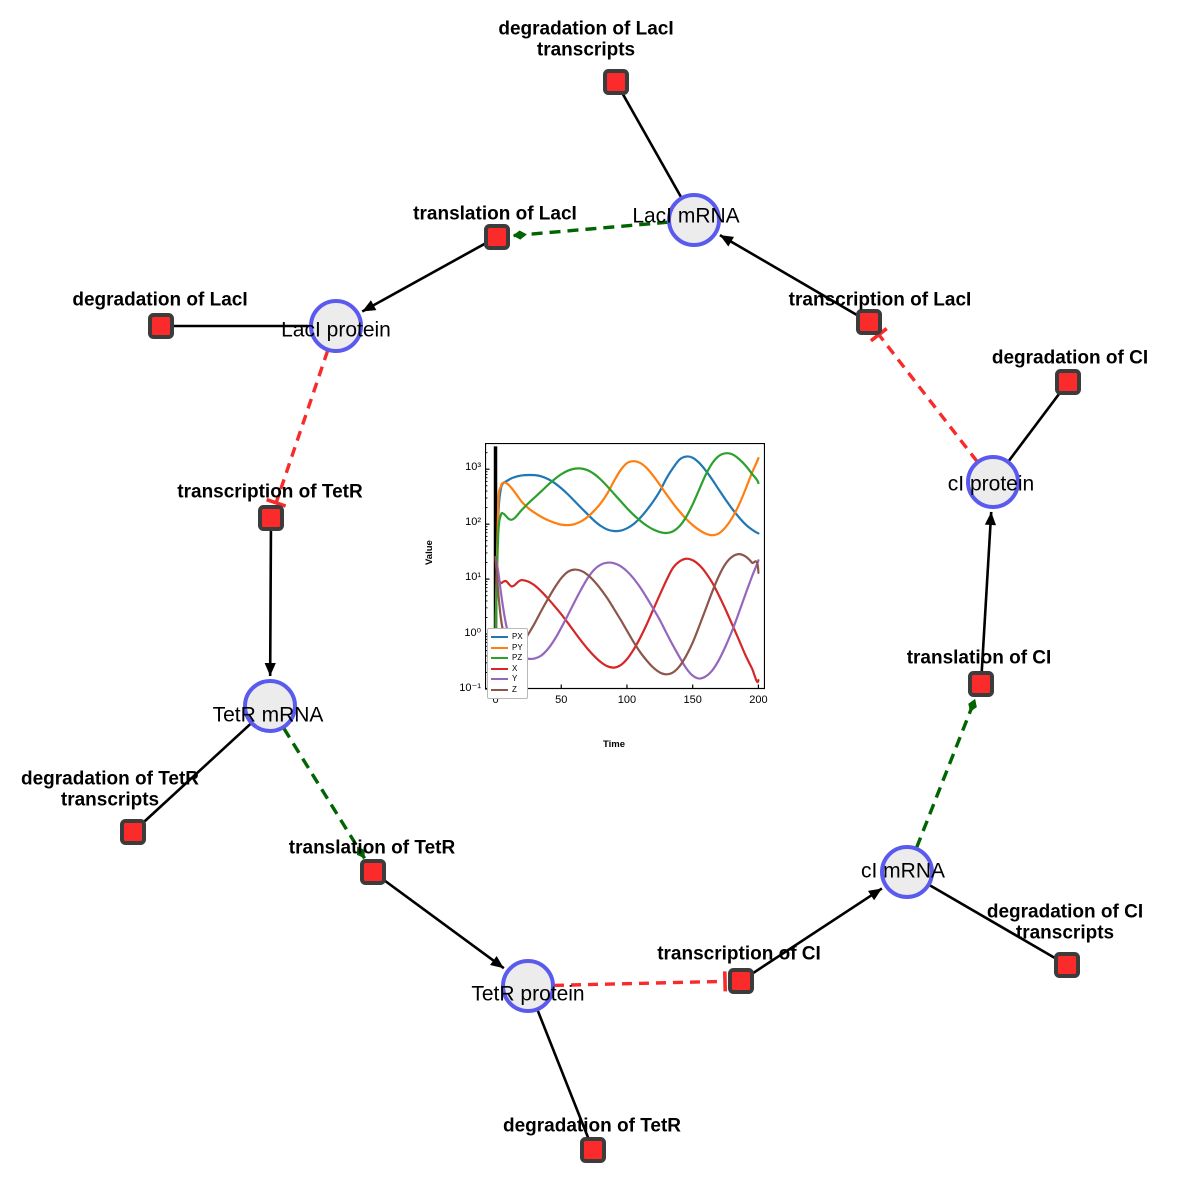  I want to click on plot-xtick: 150, so click(692, 700).